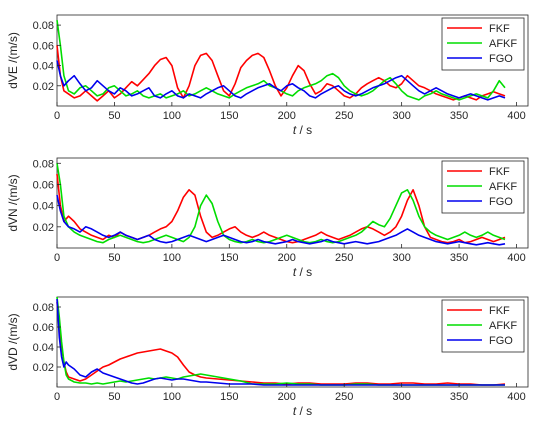  Describe the element at coordinates (13, 60) in the screenshot. I see `y-axis-label: dVE /(m/s)` at that location.